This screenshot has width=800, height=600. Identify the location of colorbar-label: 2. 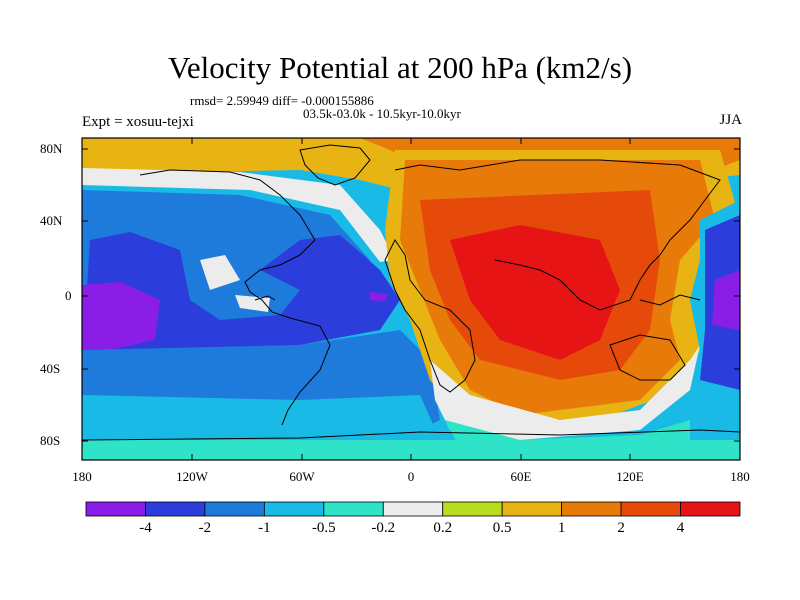
(621, 528).